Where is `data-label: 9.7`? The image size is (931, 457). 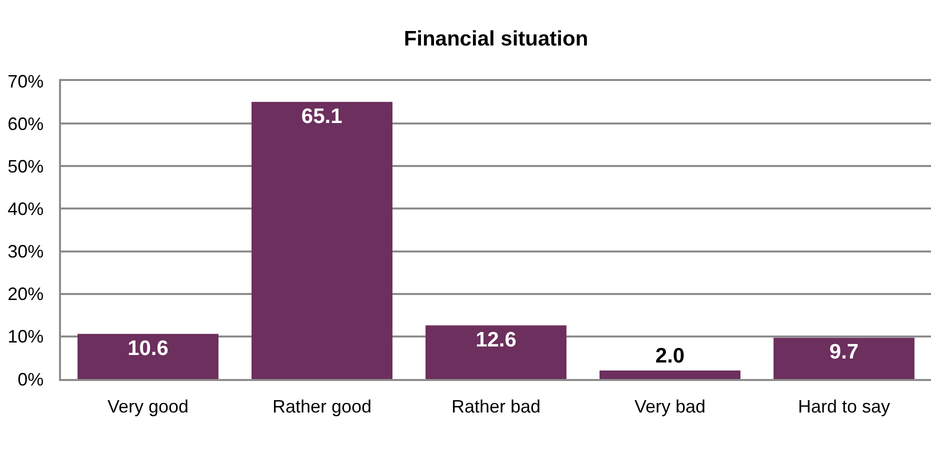 data-label: 9.7 is located at coordinates (844, 352).